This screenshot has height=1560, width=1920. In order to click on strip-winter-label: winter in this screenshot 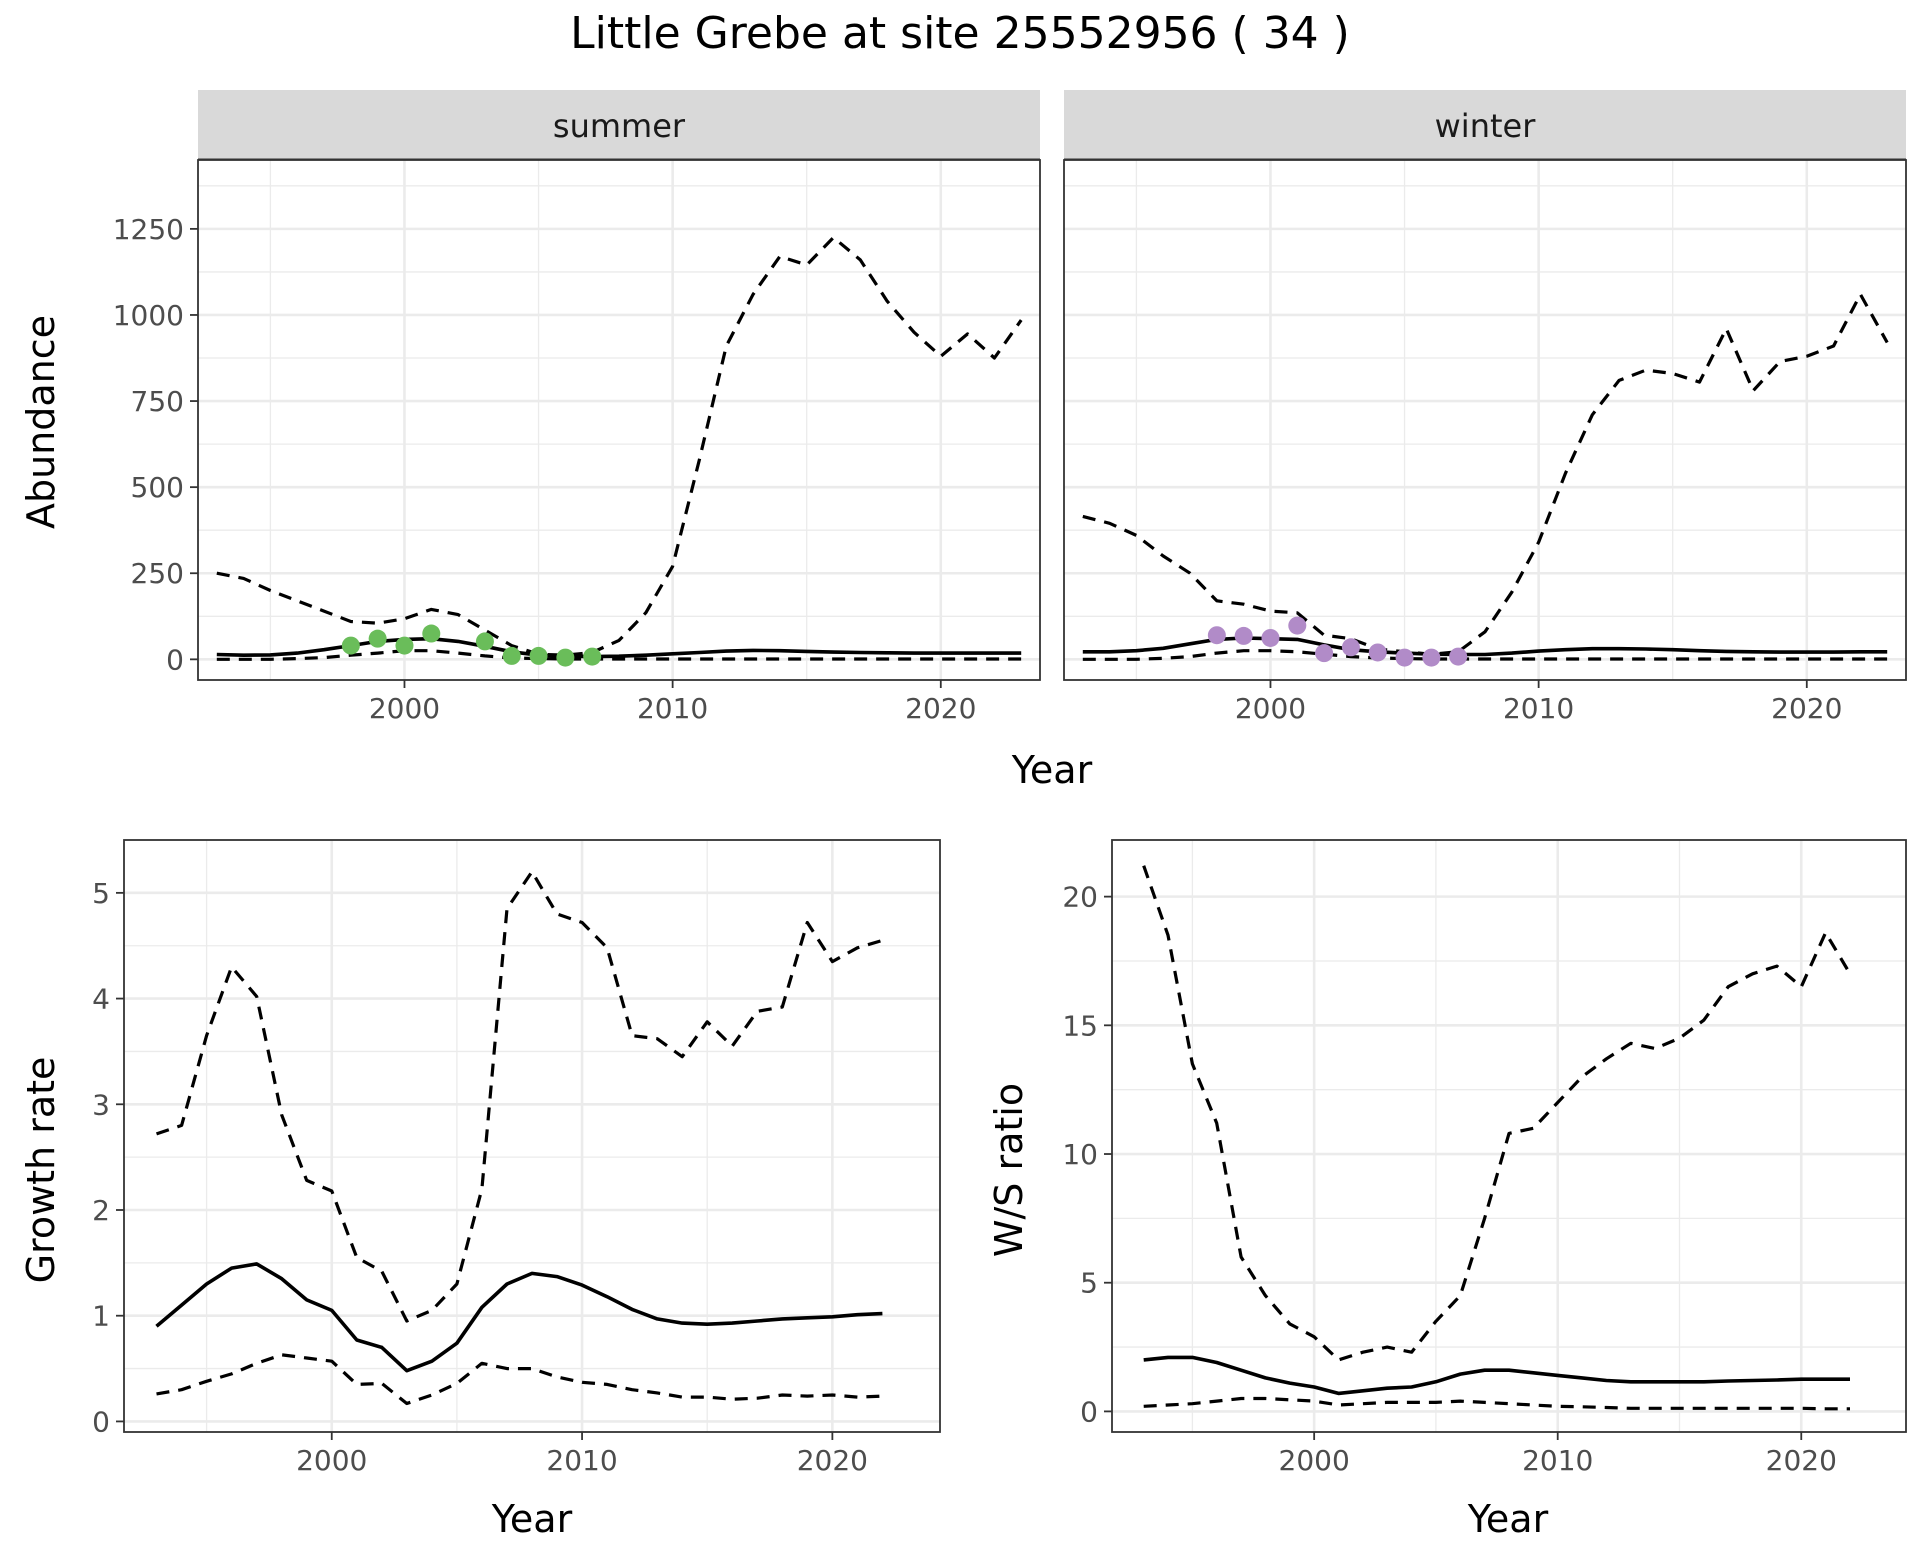, I will do `click(1486, 126)`.